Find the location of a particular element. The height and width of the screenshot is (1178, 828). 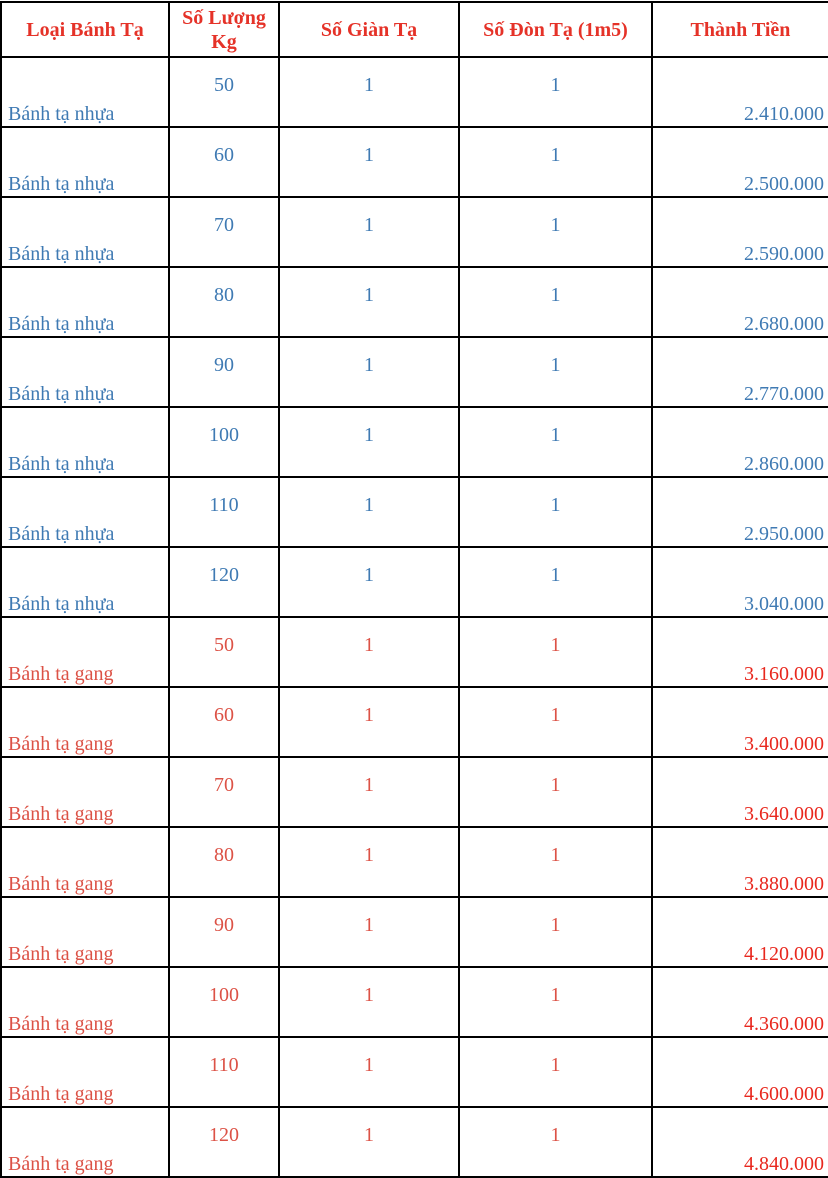

table-row: Bánh tạ gang 60 1 1 3.400.000 is located at coordinates (414, 722).